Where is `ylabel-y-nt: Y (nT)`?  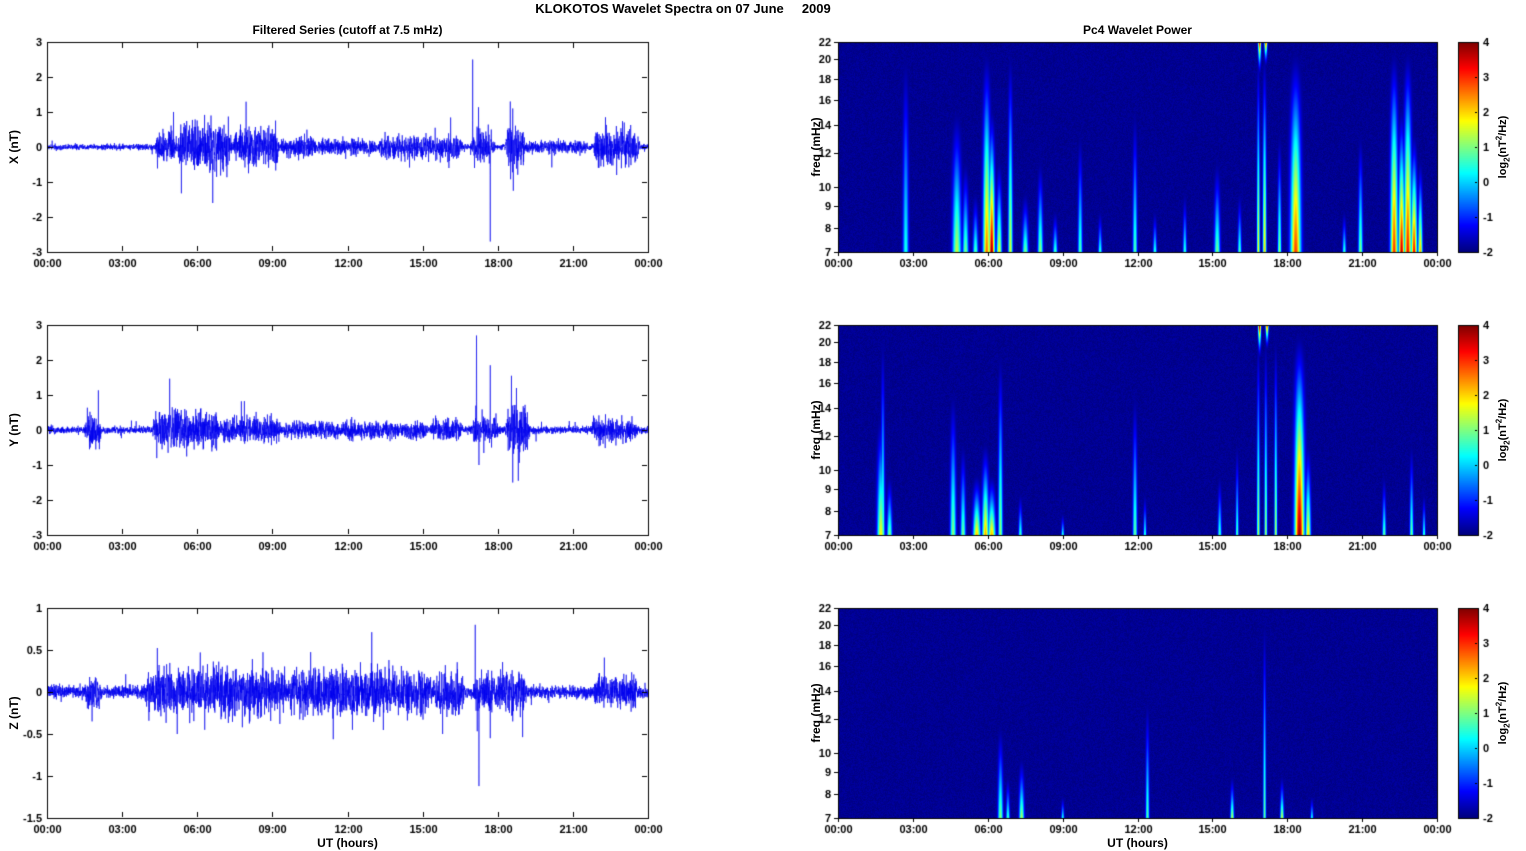 ylabel-y-nt: Y (nT) is located at coordinates (14, 430).